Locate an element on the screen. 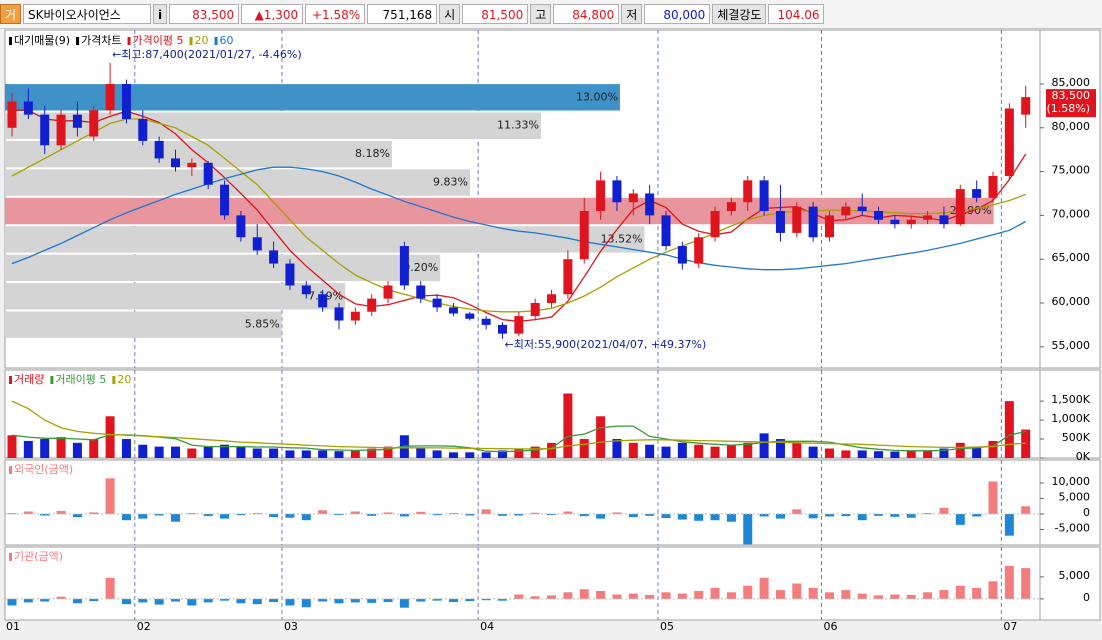 Image resolution: width=1102 pixels, height=640 pixels. y-tick-label: 5,000 is located at coordinates (1075, 575).